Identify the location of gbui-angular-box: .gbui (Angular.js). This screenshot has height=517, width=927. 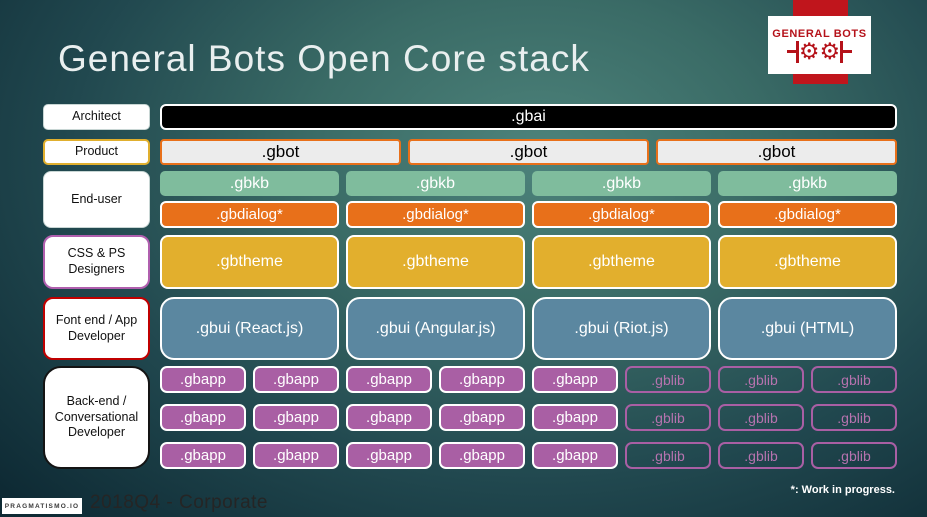
(435, 328).